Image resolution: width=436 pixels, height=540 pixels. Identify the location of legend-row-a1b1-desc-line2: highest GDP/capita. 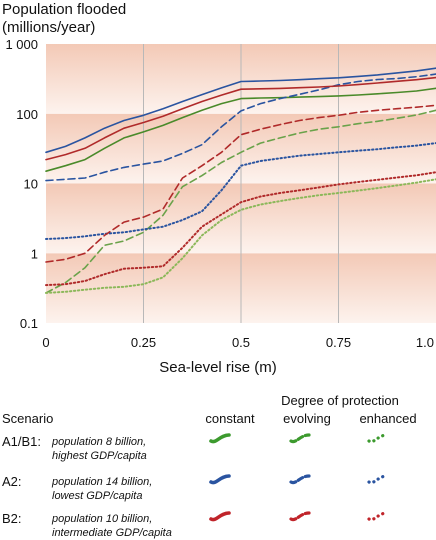
(99, 456).